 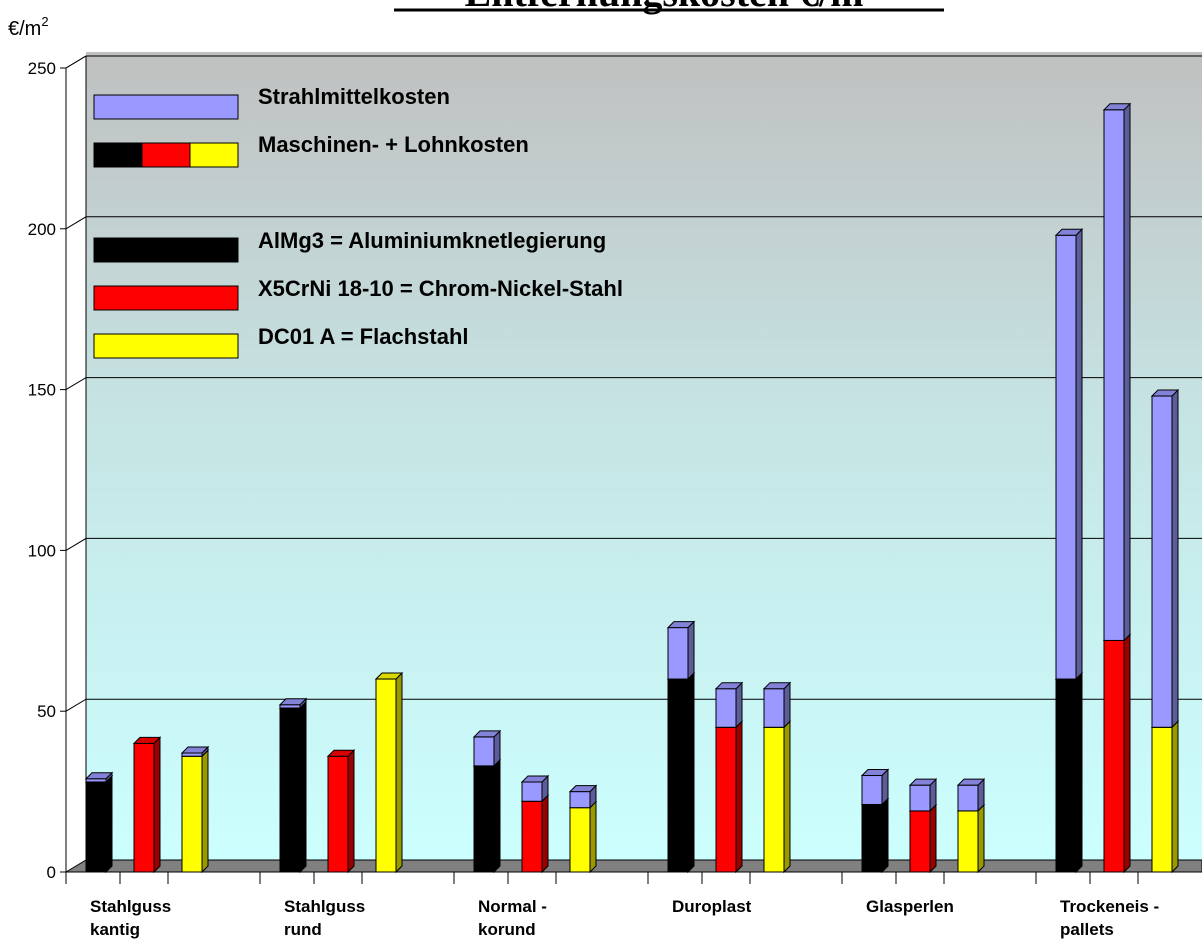 I want to click on bar-blast-media-cost-g5-m1-side, so click(x=1127, y=372).